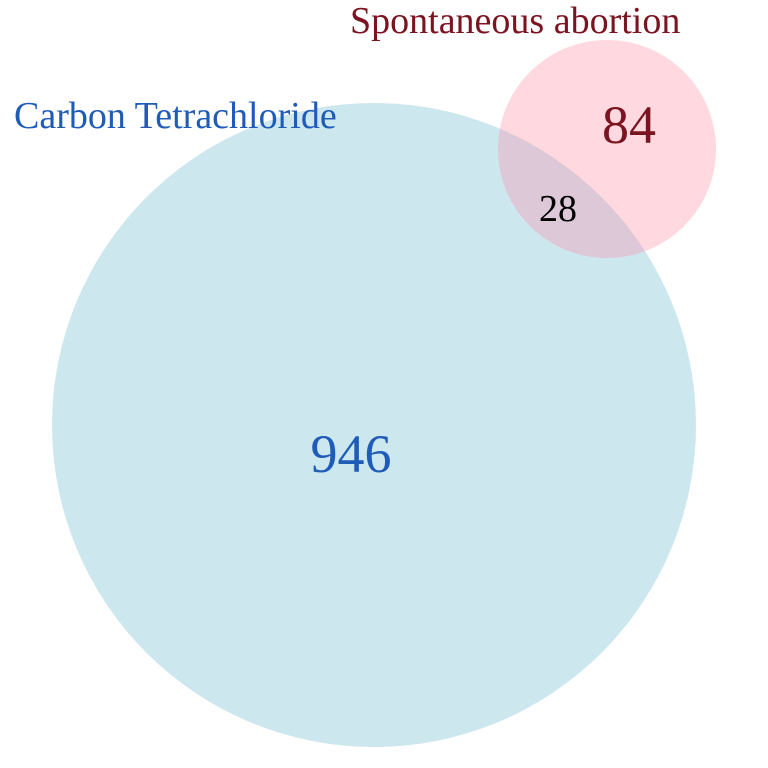 The width and height of the screenshot is (768, 768). I want to click on carbon-tetrachloride-label: Carbon Tetrachloride, so click(175, 116).